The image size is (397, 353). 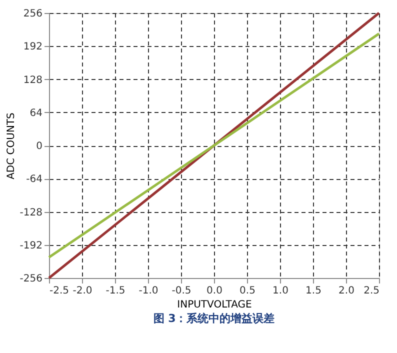 I want to click on y-tick-label: 64, so click(x=36, y=113).